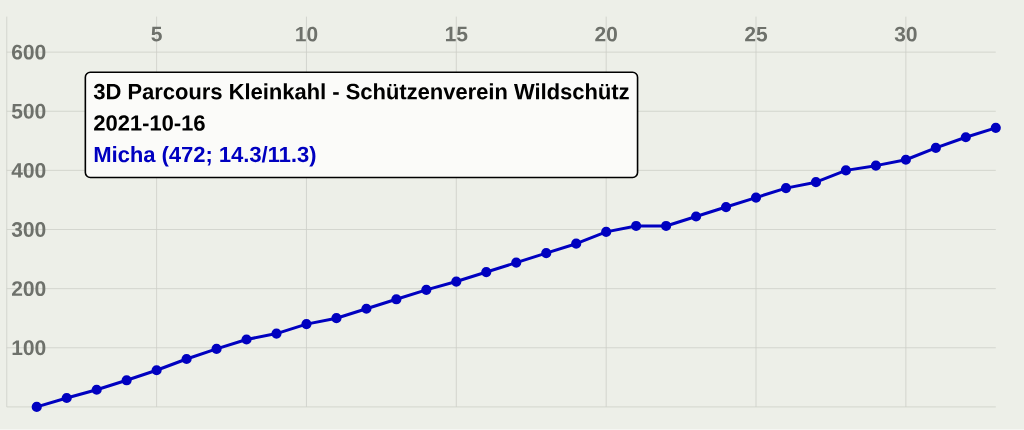  I want to click on x-tick-label: 25, so click(756, 34).